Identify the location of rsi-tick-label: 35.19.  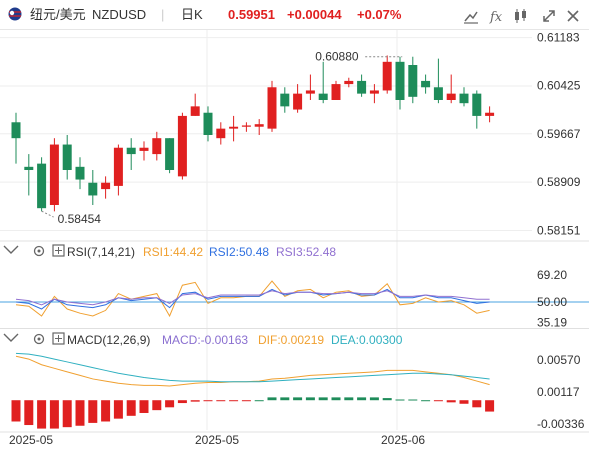
(552, 323).